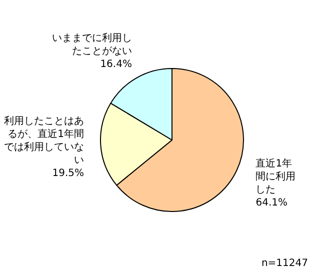 The width and height of the screenshot is (336, 277). What do you see at coordinates (272, 203) in the screenshot?
I see `data-label: 64.1%` at bounding box center [272, 203].